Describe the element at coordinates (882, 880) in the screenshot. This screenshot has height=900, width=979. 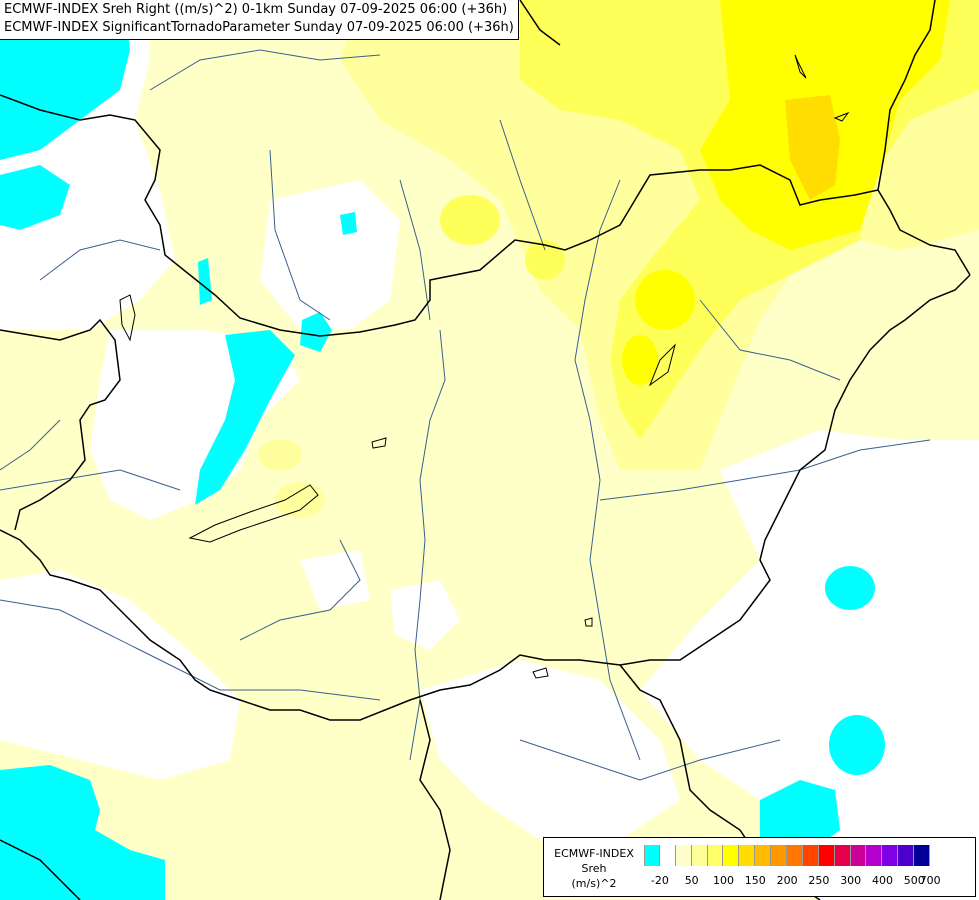
I see `legend-tick-label: 400` at that location.